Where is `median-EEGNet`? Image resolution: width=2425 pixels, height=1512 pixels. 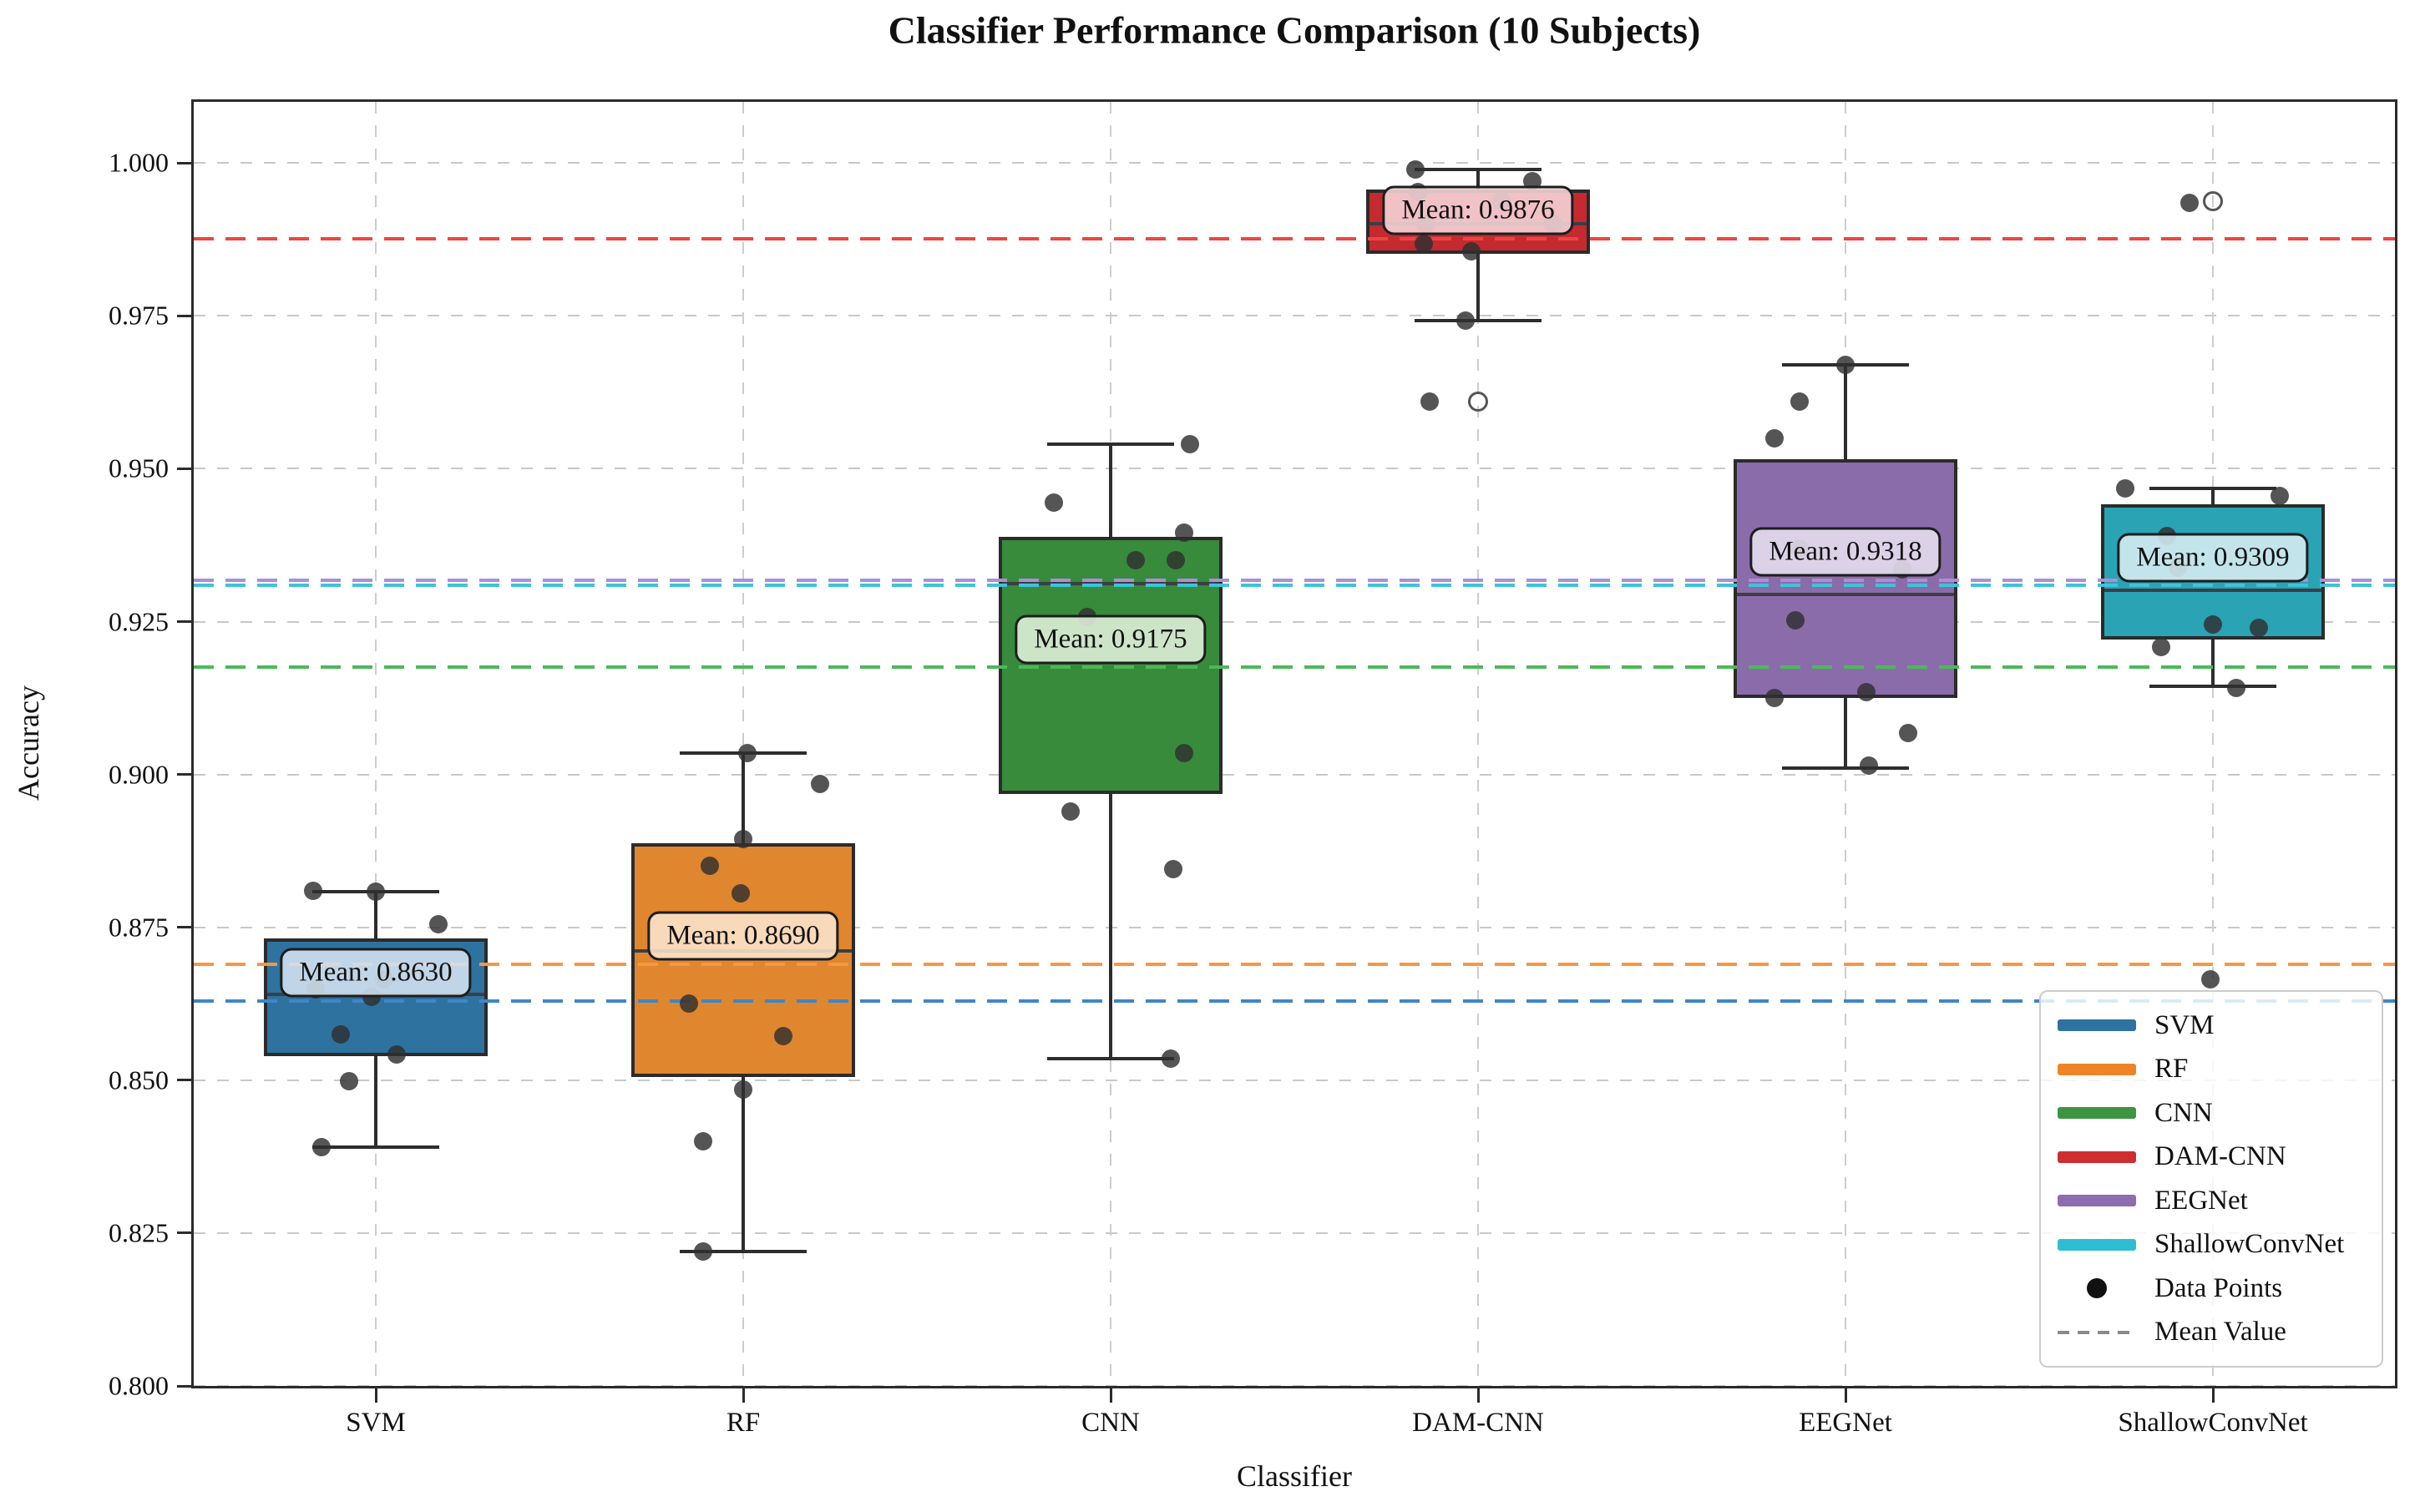
median-EEGNet is located at coordinates (1845, 594).